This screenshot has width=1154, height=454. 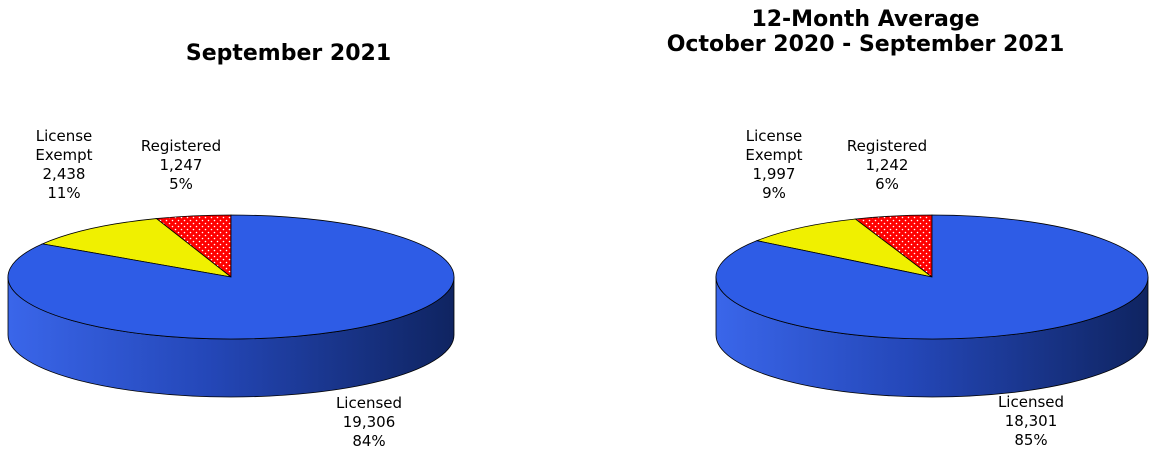 I want to click on slice-percent: 9%, so click(x=774, y=193).